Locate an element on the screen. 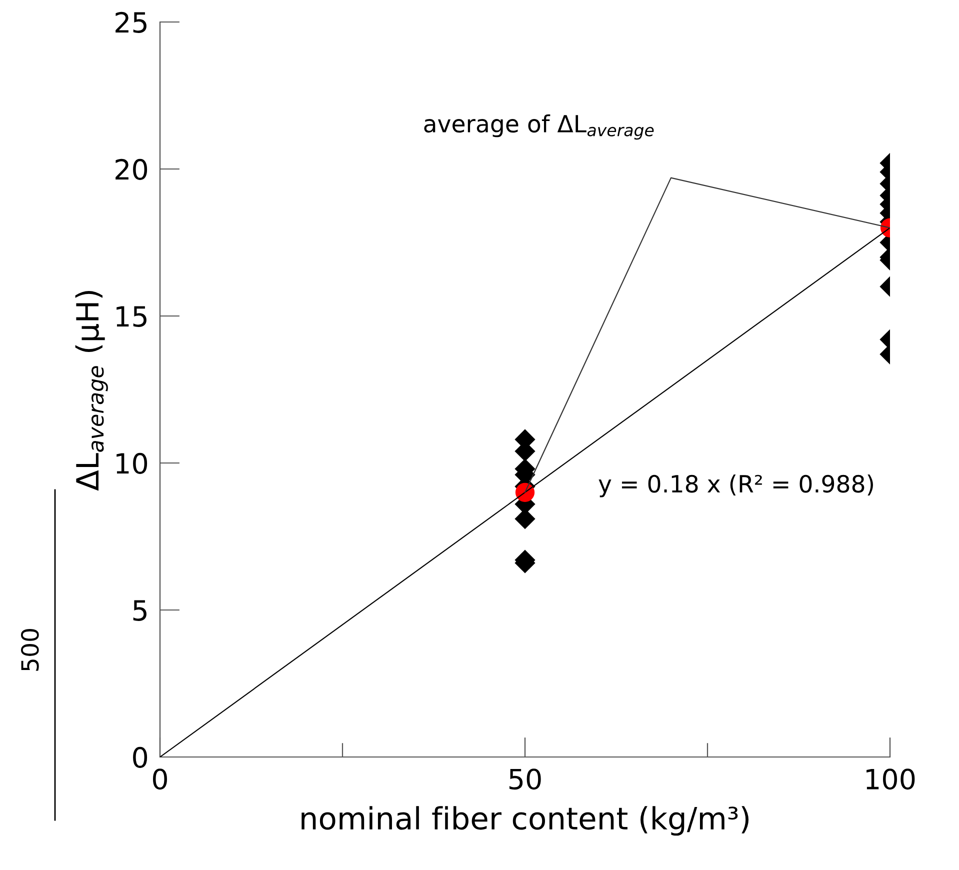  y-tick-label: 0 is located at coordinates (140, 757).